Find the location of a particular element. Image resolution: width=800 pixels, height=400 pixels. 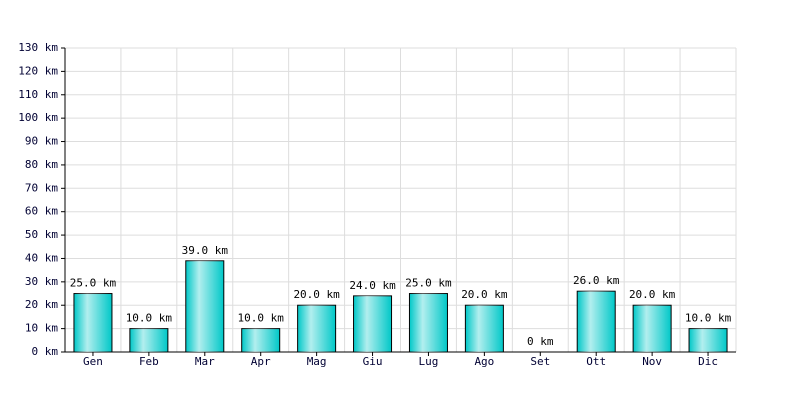

x-tick-label: Ott is located at coordinates (596, 361).